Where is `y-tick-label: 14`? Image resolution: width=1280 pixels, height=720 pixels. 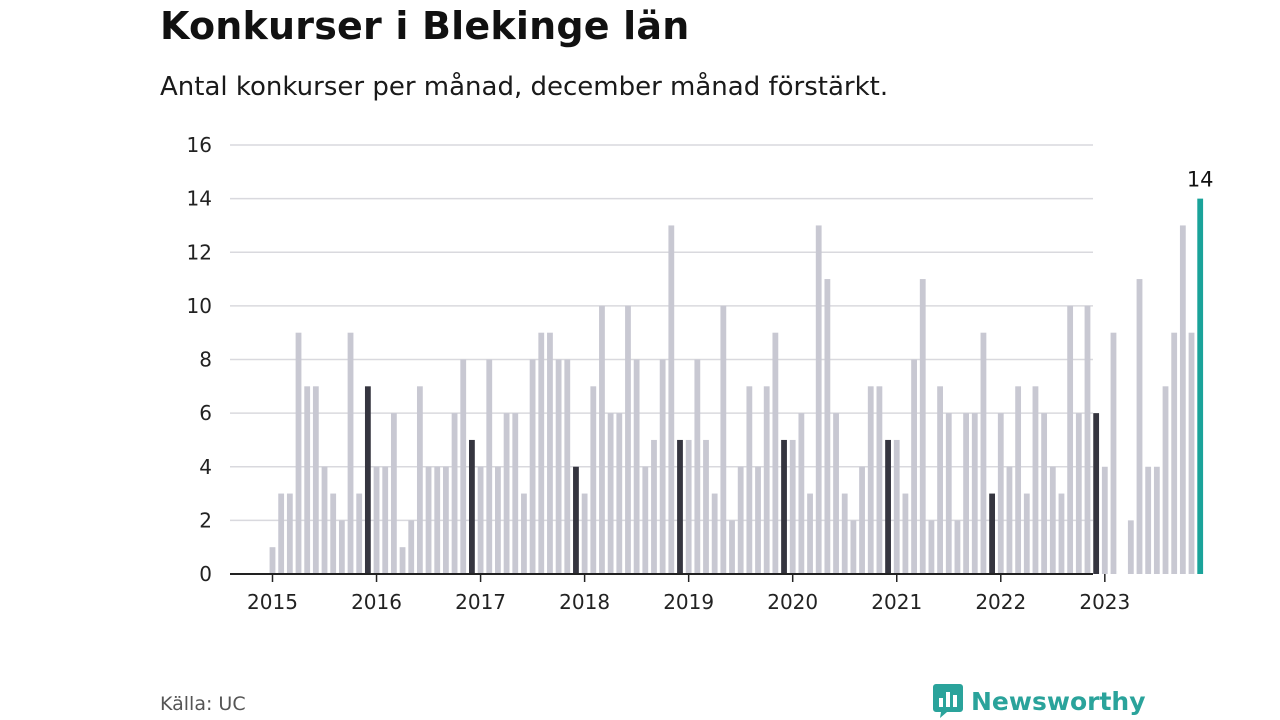
y-tick-label: 14 is located at coordinates (199, 199).